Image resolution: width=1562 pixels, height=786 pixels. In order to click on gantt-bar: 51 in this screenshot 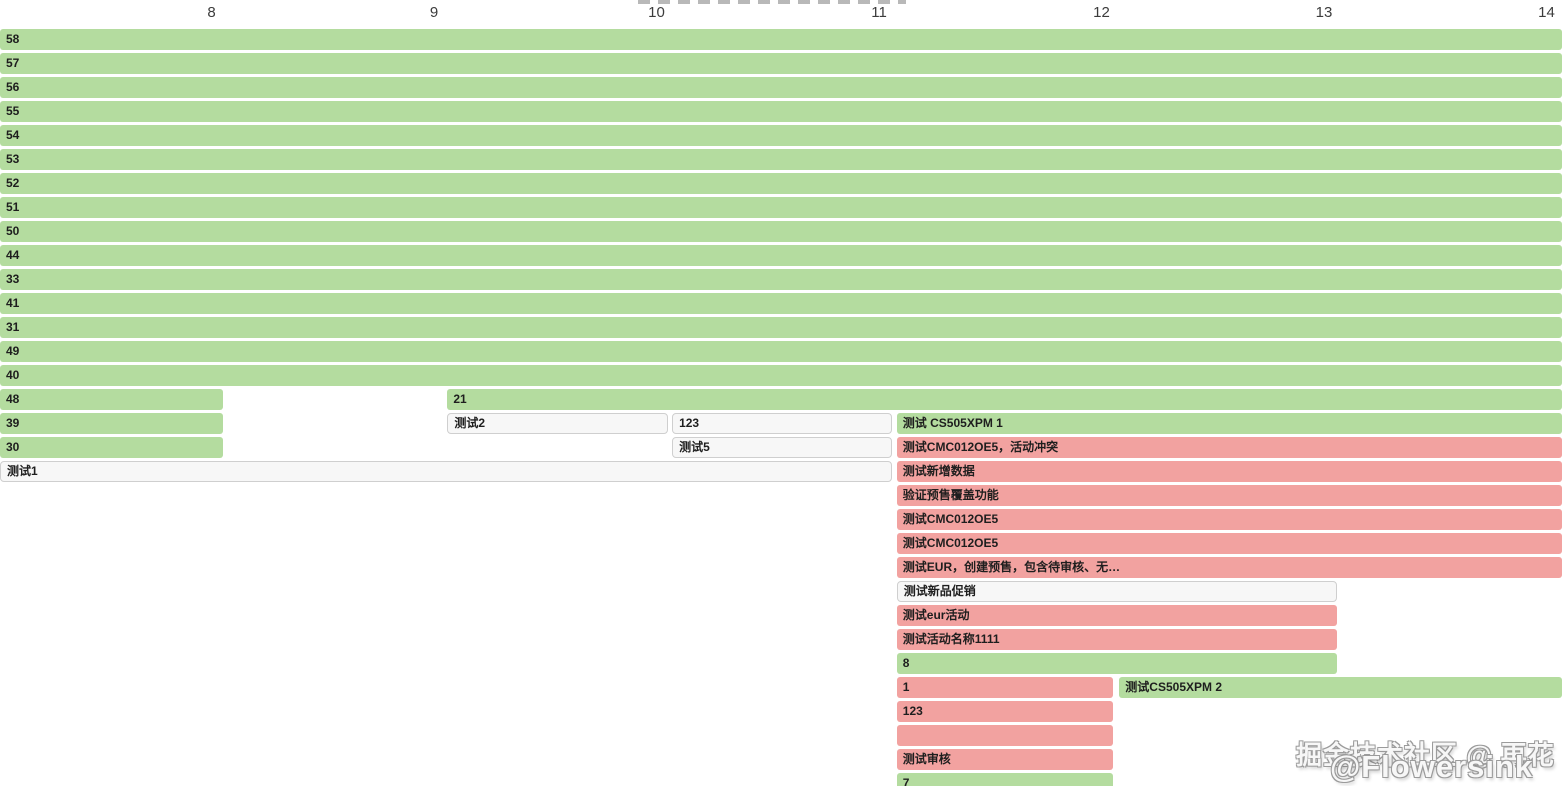, I will do `click(781, 207)`.